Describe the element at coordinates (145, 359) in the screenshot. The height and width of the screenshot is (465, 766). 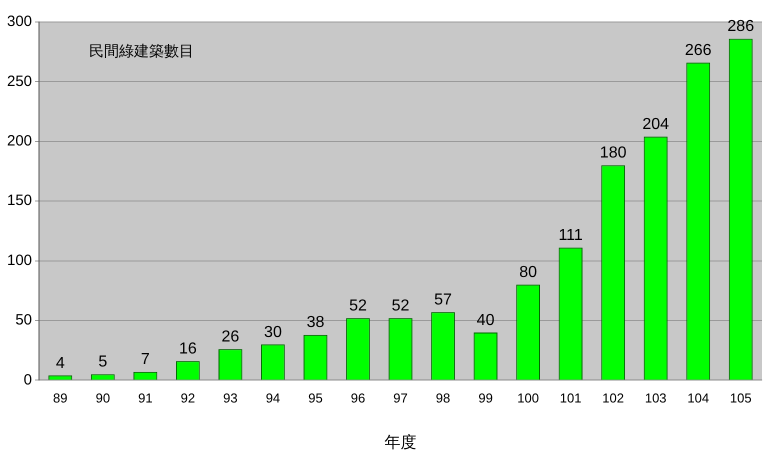
I see `data-label: 7` at that location.